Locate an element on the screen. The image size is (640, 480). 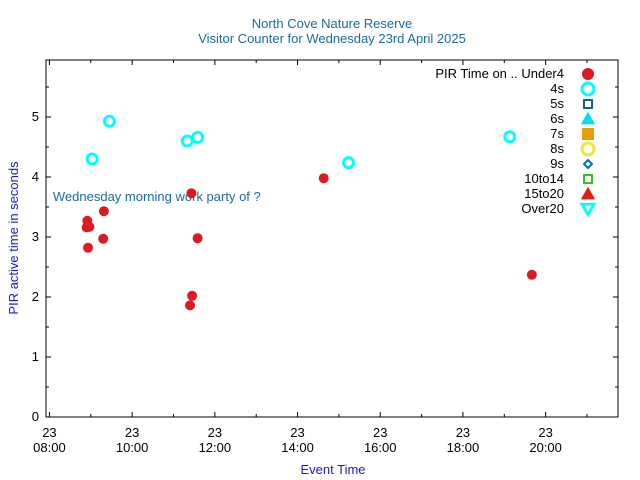
y-tick-label: 4 is located at coordinates (35, 176).